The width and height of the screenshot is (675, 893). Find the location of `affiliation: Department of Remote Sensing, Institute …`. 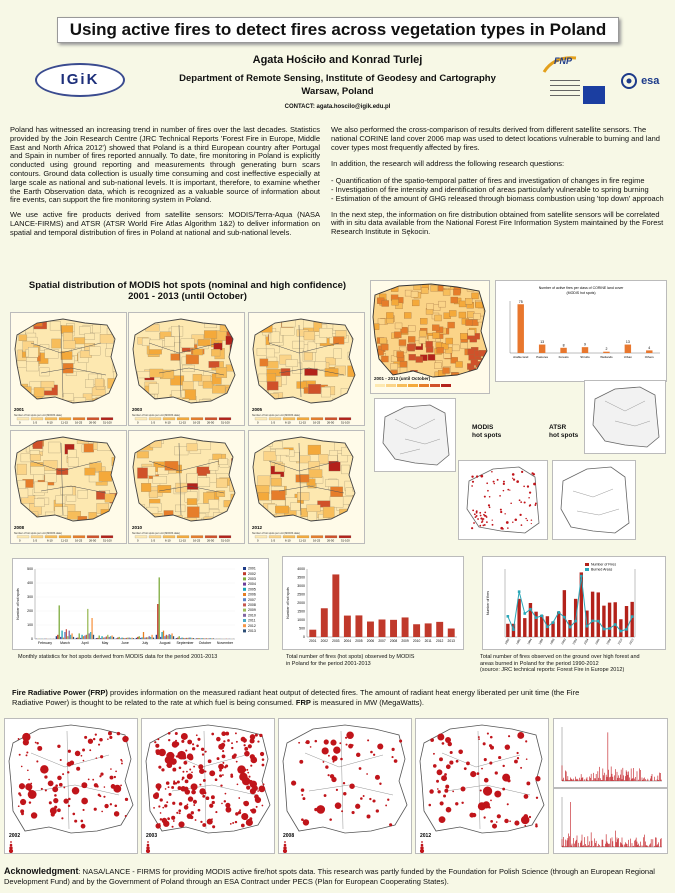

affiliation: Department of Remote Sensing, Institute … is located at coordinates (337, 85).